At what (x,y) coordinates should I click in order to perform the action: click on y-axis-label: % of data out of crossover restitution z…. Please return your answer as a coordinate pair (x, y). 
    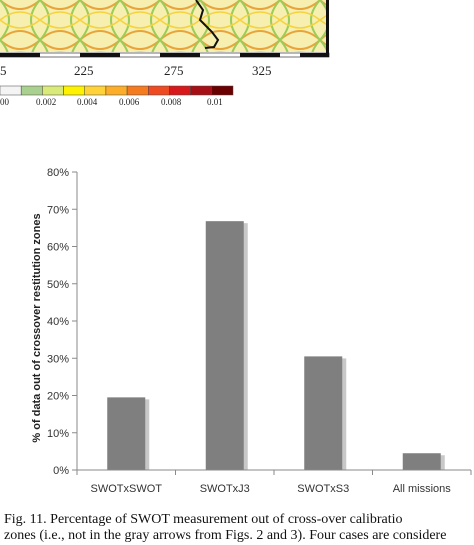
    Looking at the image, I should click on (37, 327).